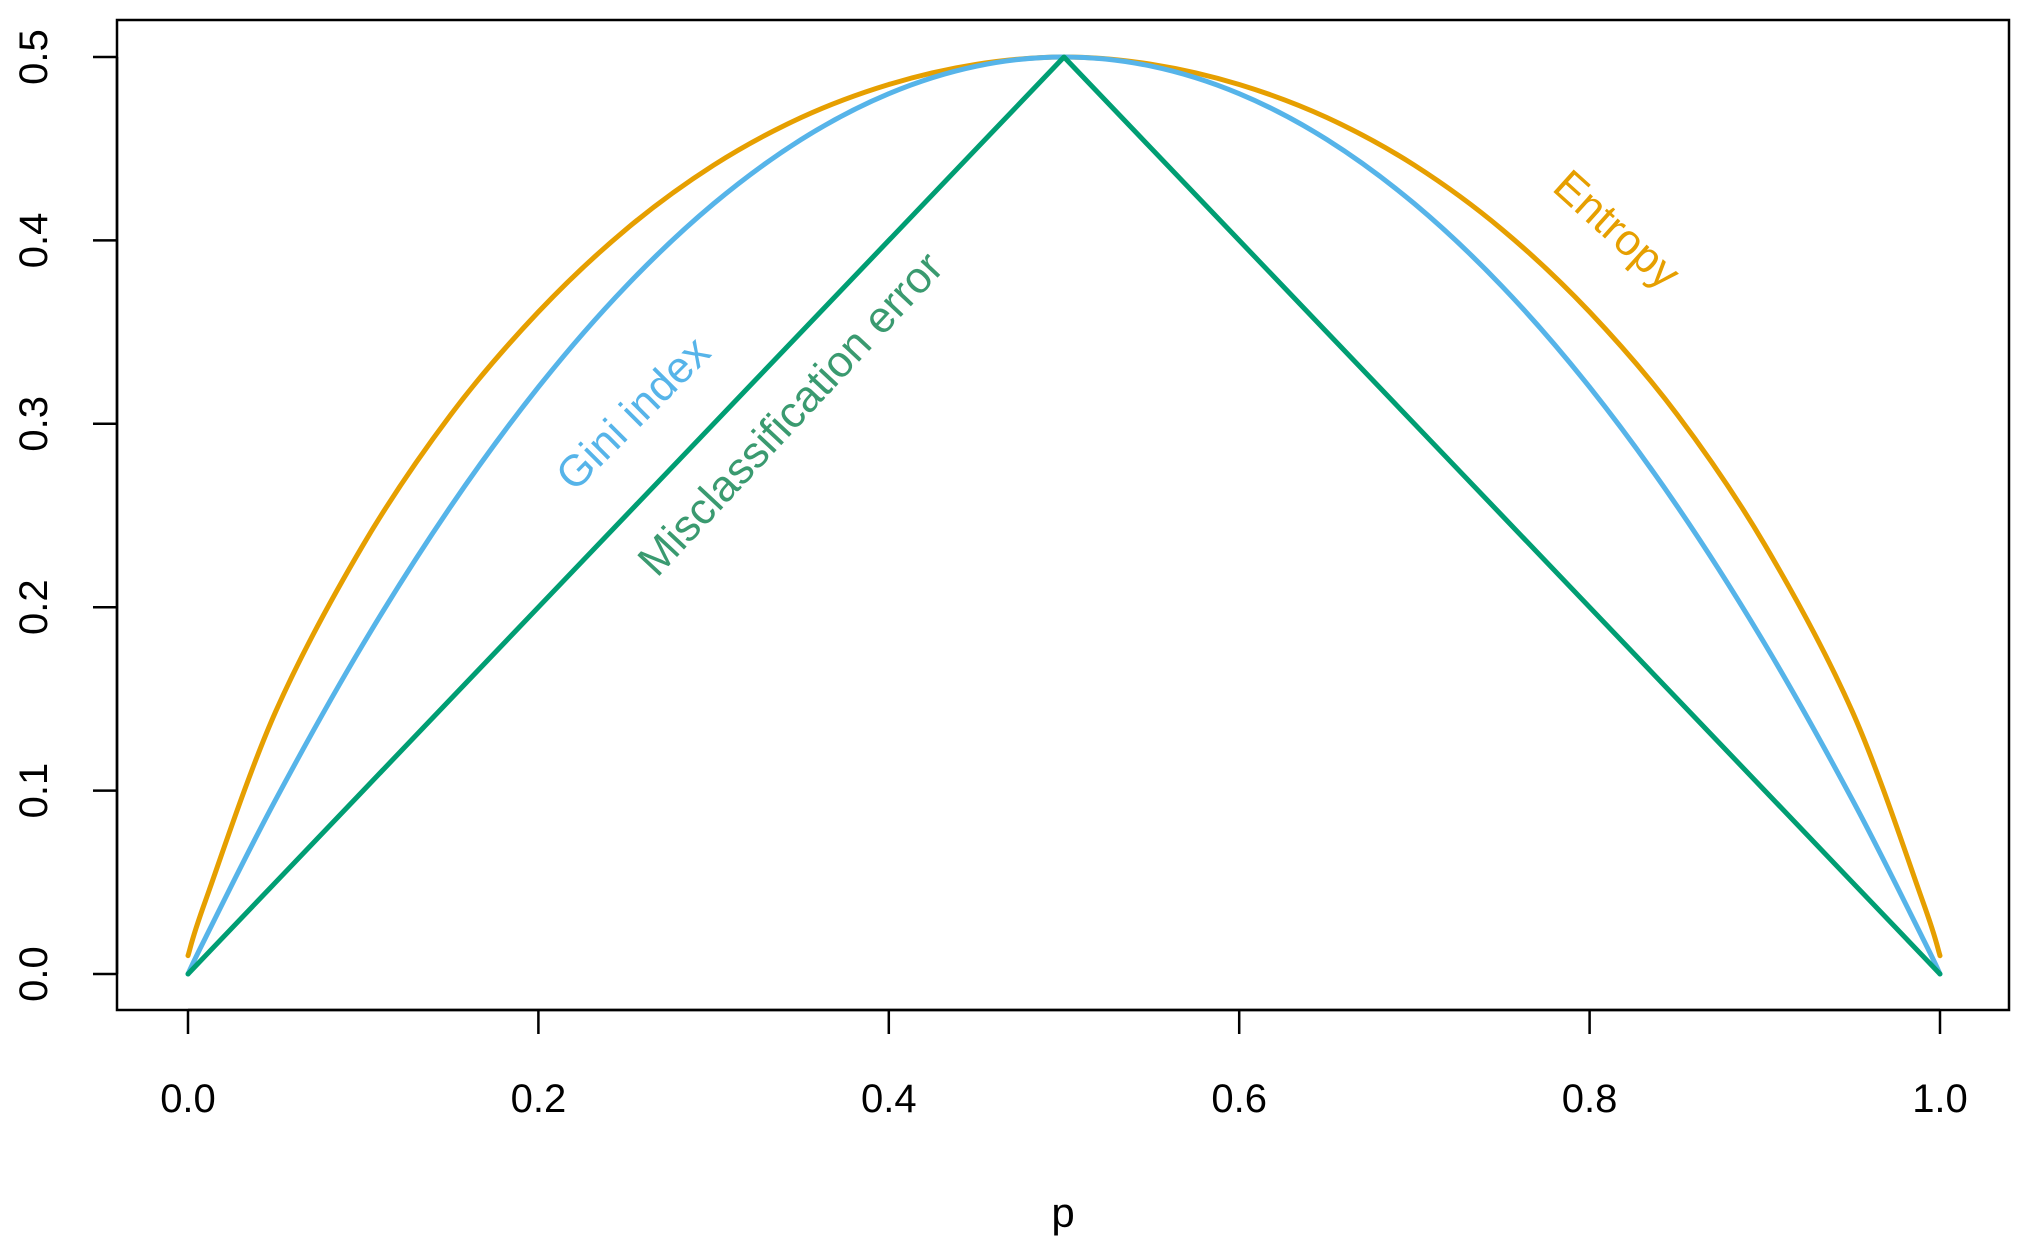  Describe the element at coordinates (34, 57) in the screenshot. I see `y-tick-label: 0.5` at that location.